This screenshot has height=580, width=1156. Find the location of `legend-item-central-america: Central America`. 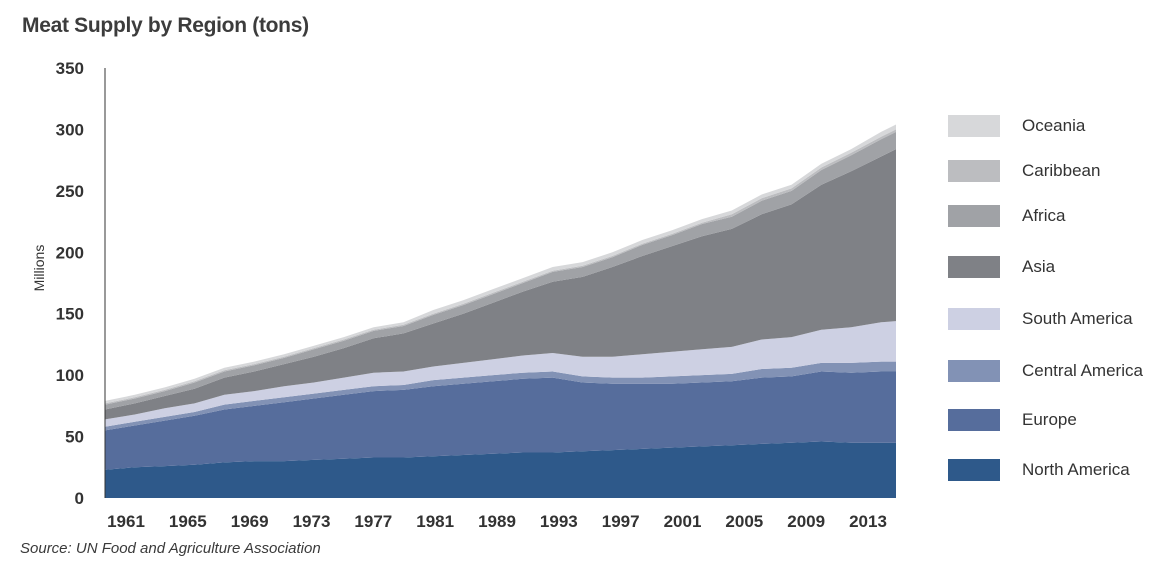

legend-item-central-america: Central America is located at coordinates (1045, 371).